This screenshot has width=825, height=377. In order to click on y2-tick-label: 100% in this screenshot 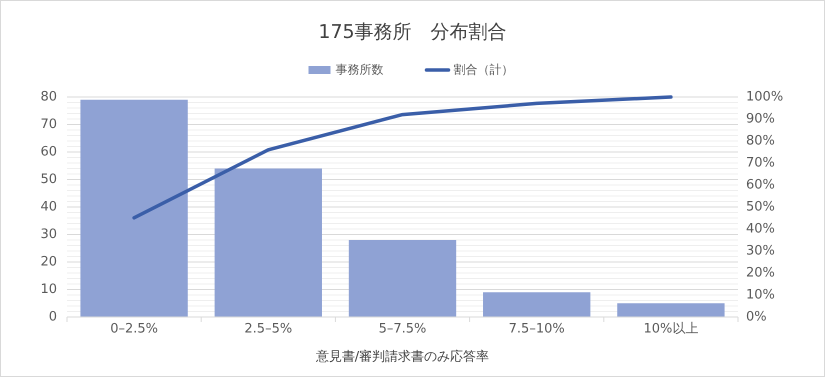, I will do `click(765, 97)`.